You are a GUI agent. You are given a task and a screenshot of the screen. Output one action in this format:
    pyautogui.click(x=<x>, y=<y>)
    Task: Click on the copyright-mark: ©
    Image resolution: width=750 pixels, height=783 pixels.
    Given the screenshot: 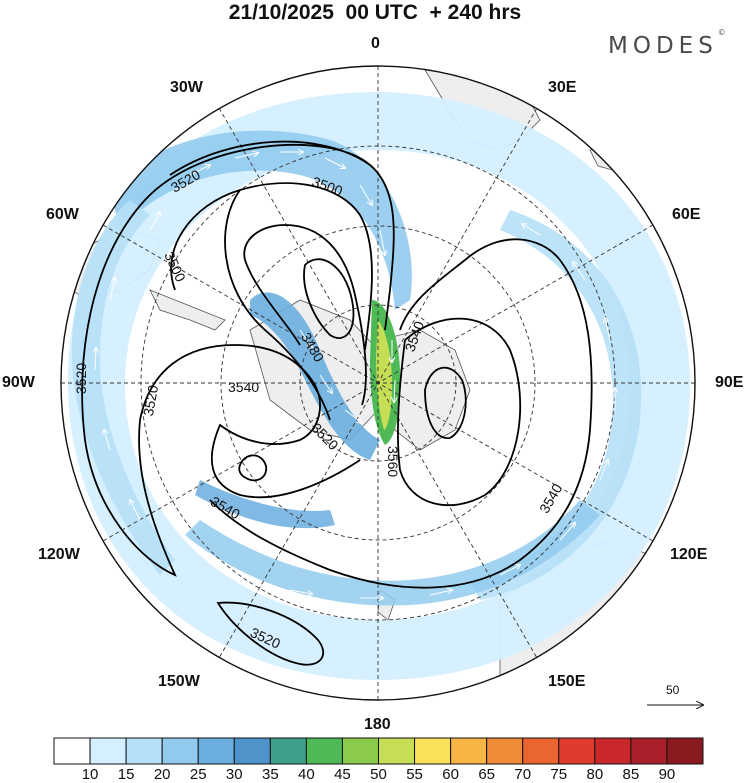 What is the action you would take?
    pyautogui.click(x=721, y=33)
    